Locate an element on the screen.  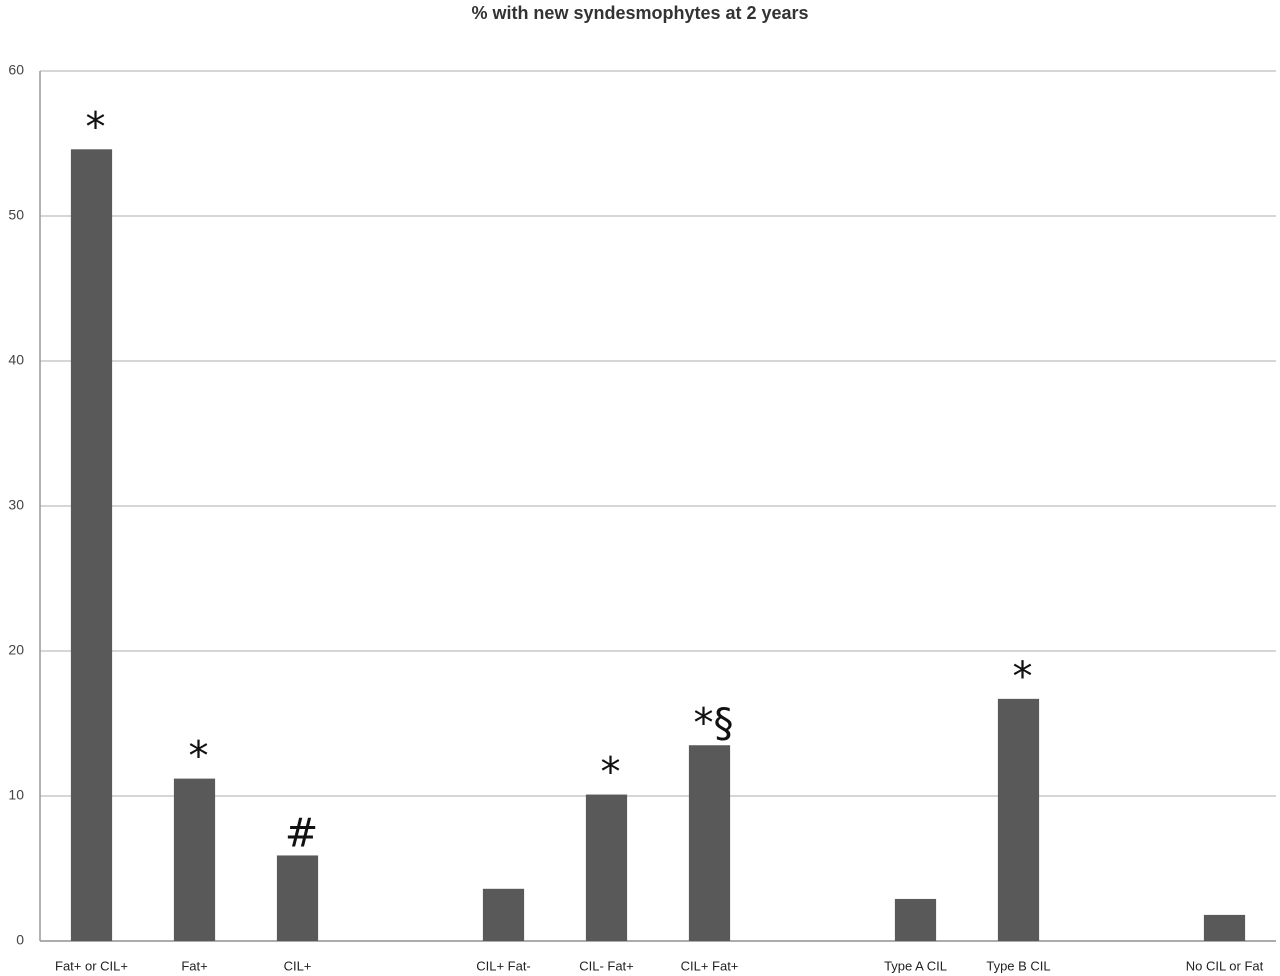
y-tick-label: 10 is located at coordinates (16, 795).